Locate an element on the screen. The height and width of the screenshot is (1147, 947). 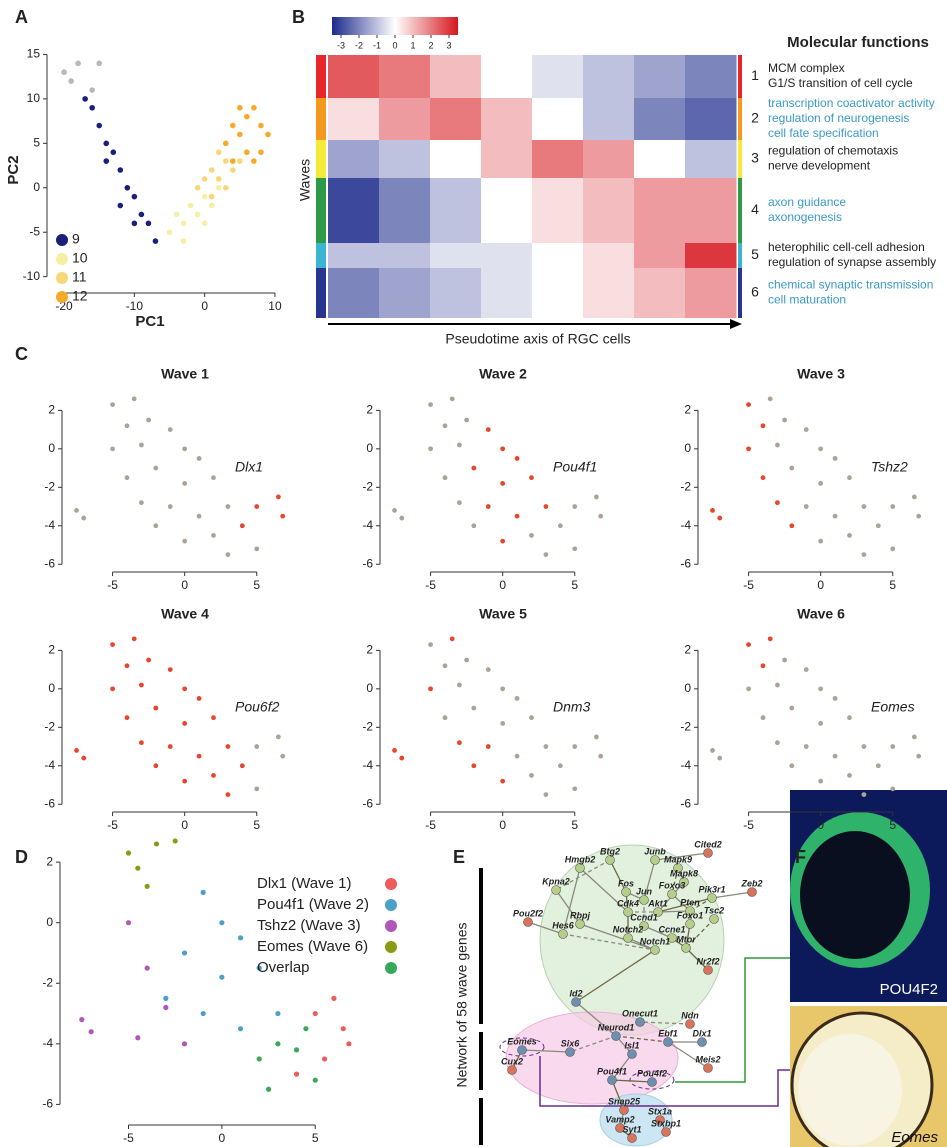
legend-label: Tshz2 (Wave 3) is located at coordinates (309, 925).